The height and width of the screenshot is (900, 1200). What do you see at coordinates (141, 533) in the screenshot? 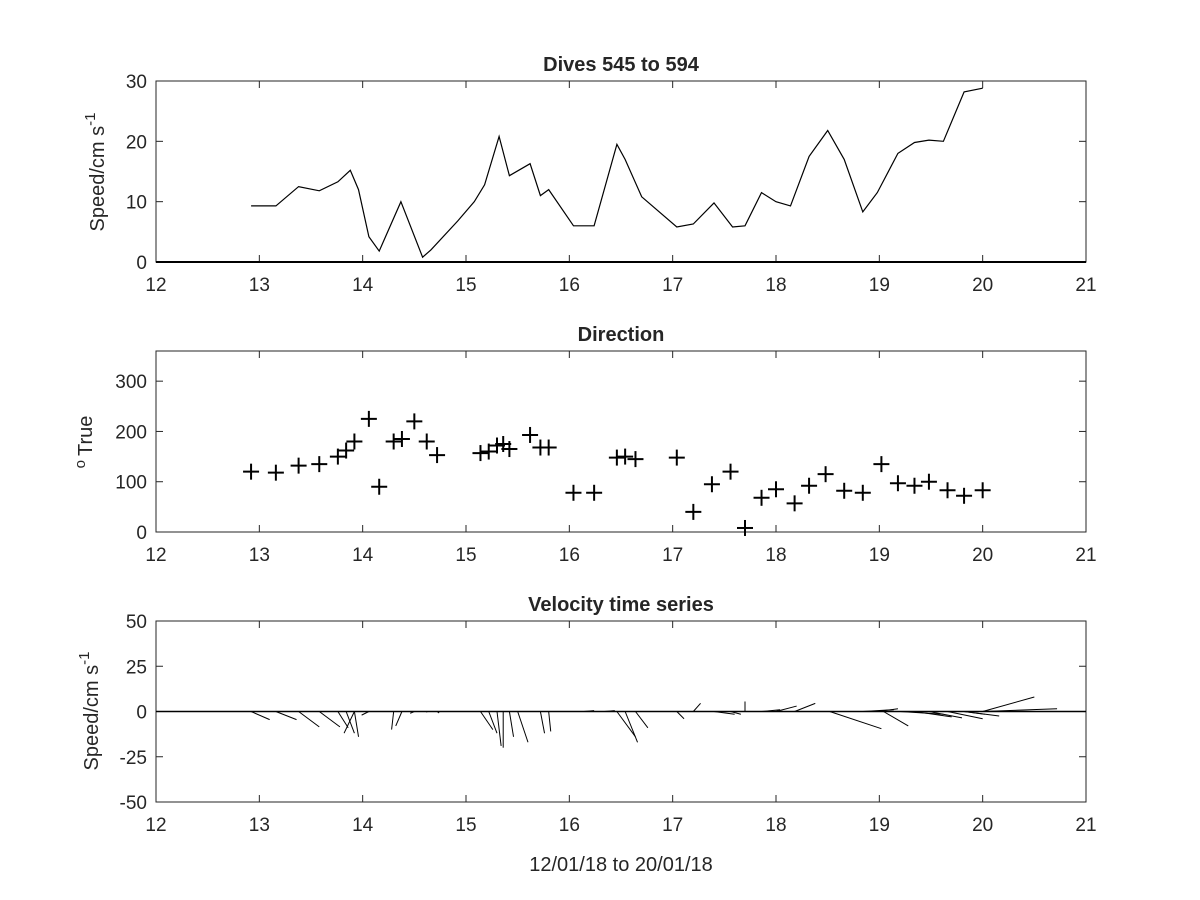
I see `direction-ytick-label: 0` at bounding box center [141, 533].